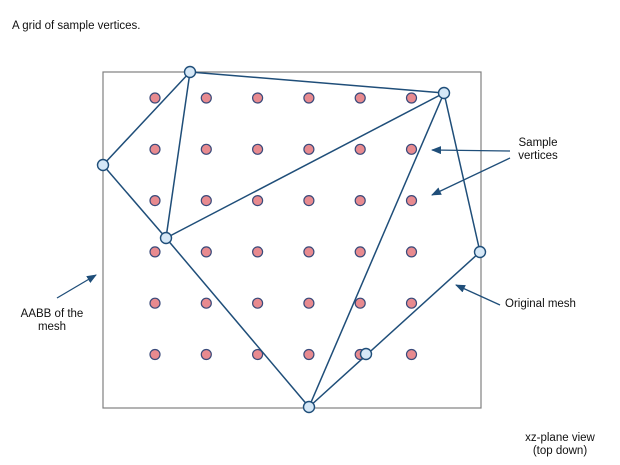 The image size is (620, 465). Describe the element at coordinates (76, 26) in the screenshot. I see `caption: A grid of sample vertices.` at that location.